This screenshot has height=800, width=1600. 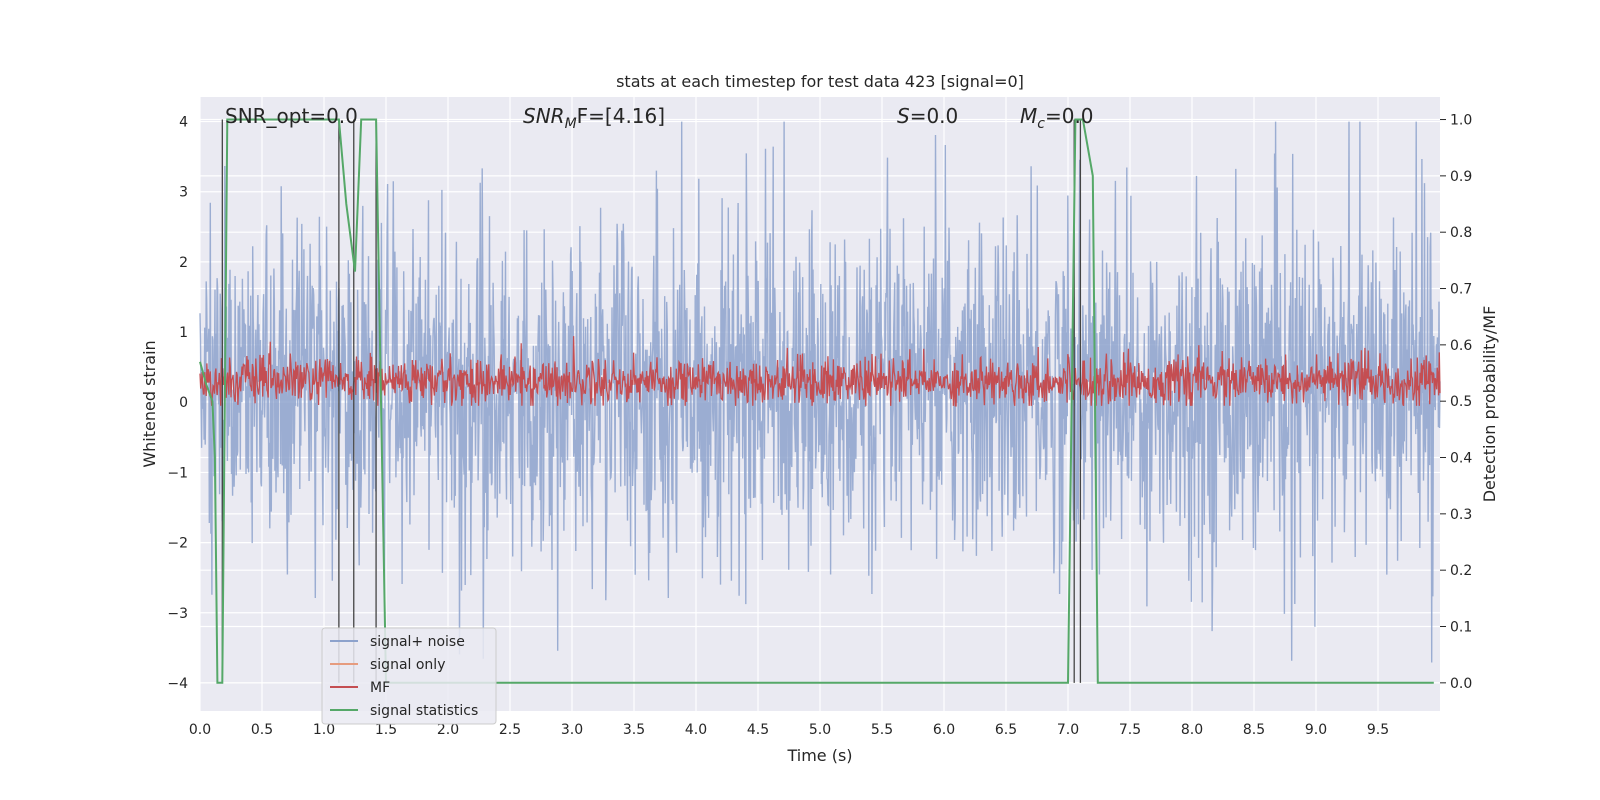 I want to click on x-tick-label: 5.0, so click(x=820, y=730).